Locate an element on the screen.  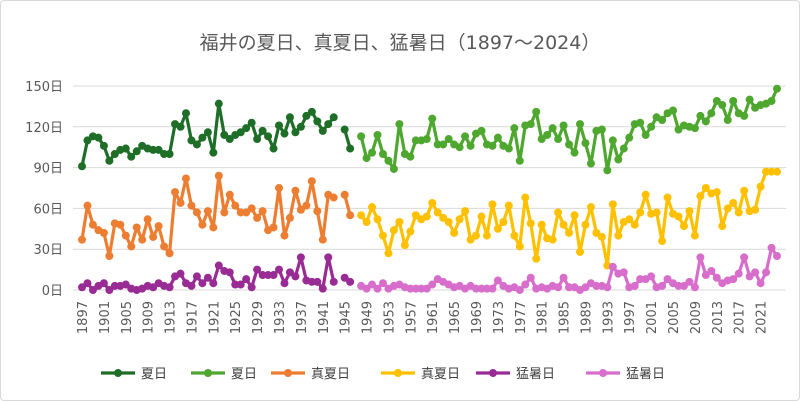
x-tick-label: 2021 is located at coordinates (762, 317).